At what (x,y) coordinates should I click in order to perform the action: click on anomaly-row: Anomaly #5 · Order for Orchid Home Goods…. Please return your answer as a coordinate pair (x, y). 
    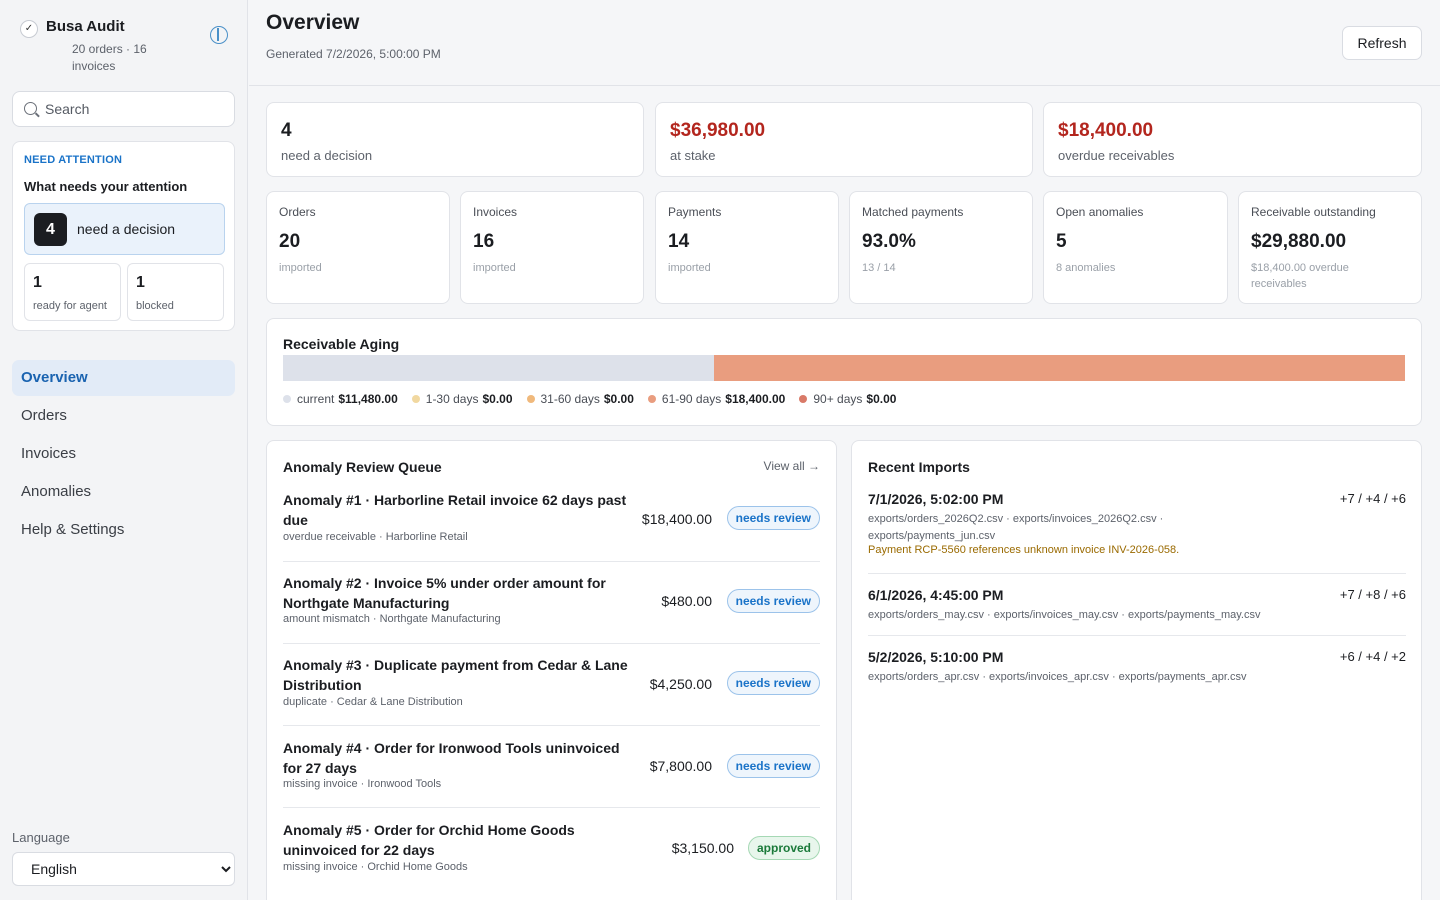
    Looking at the image, I should click on (551, 855).